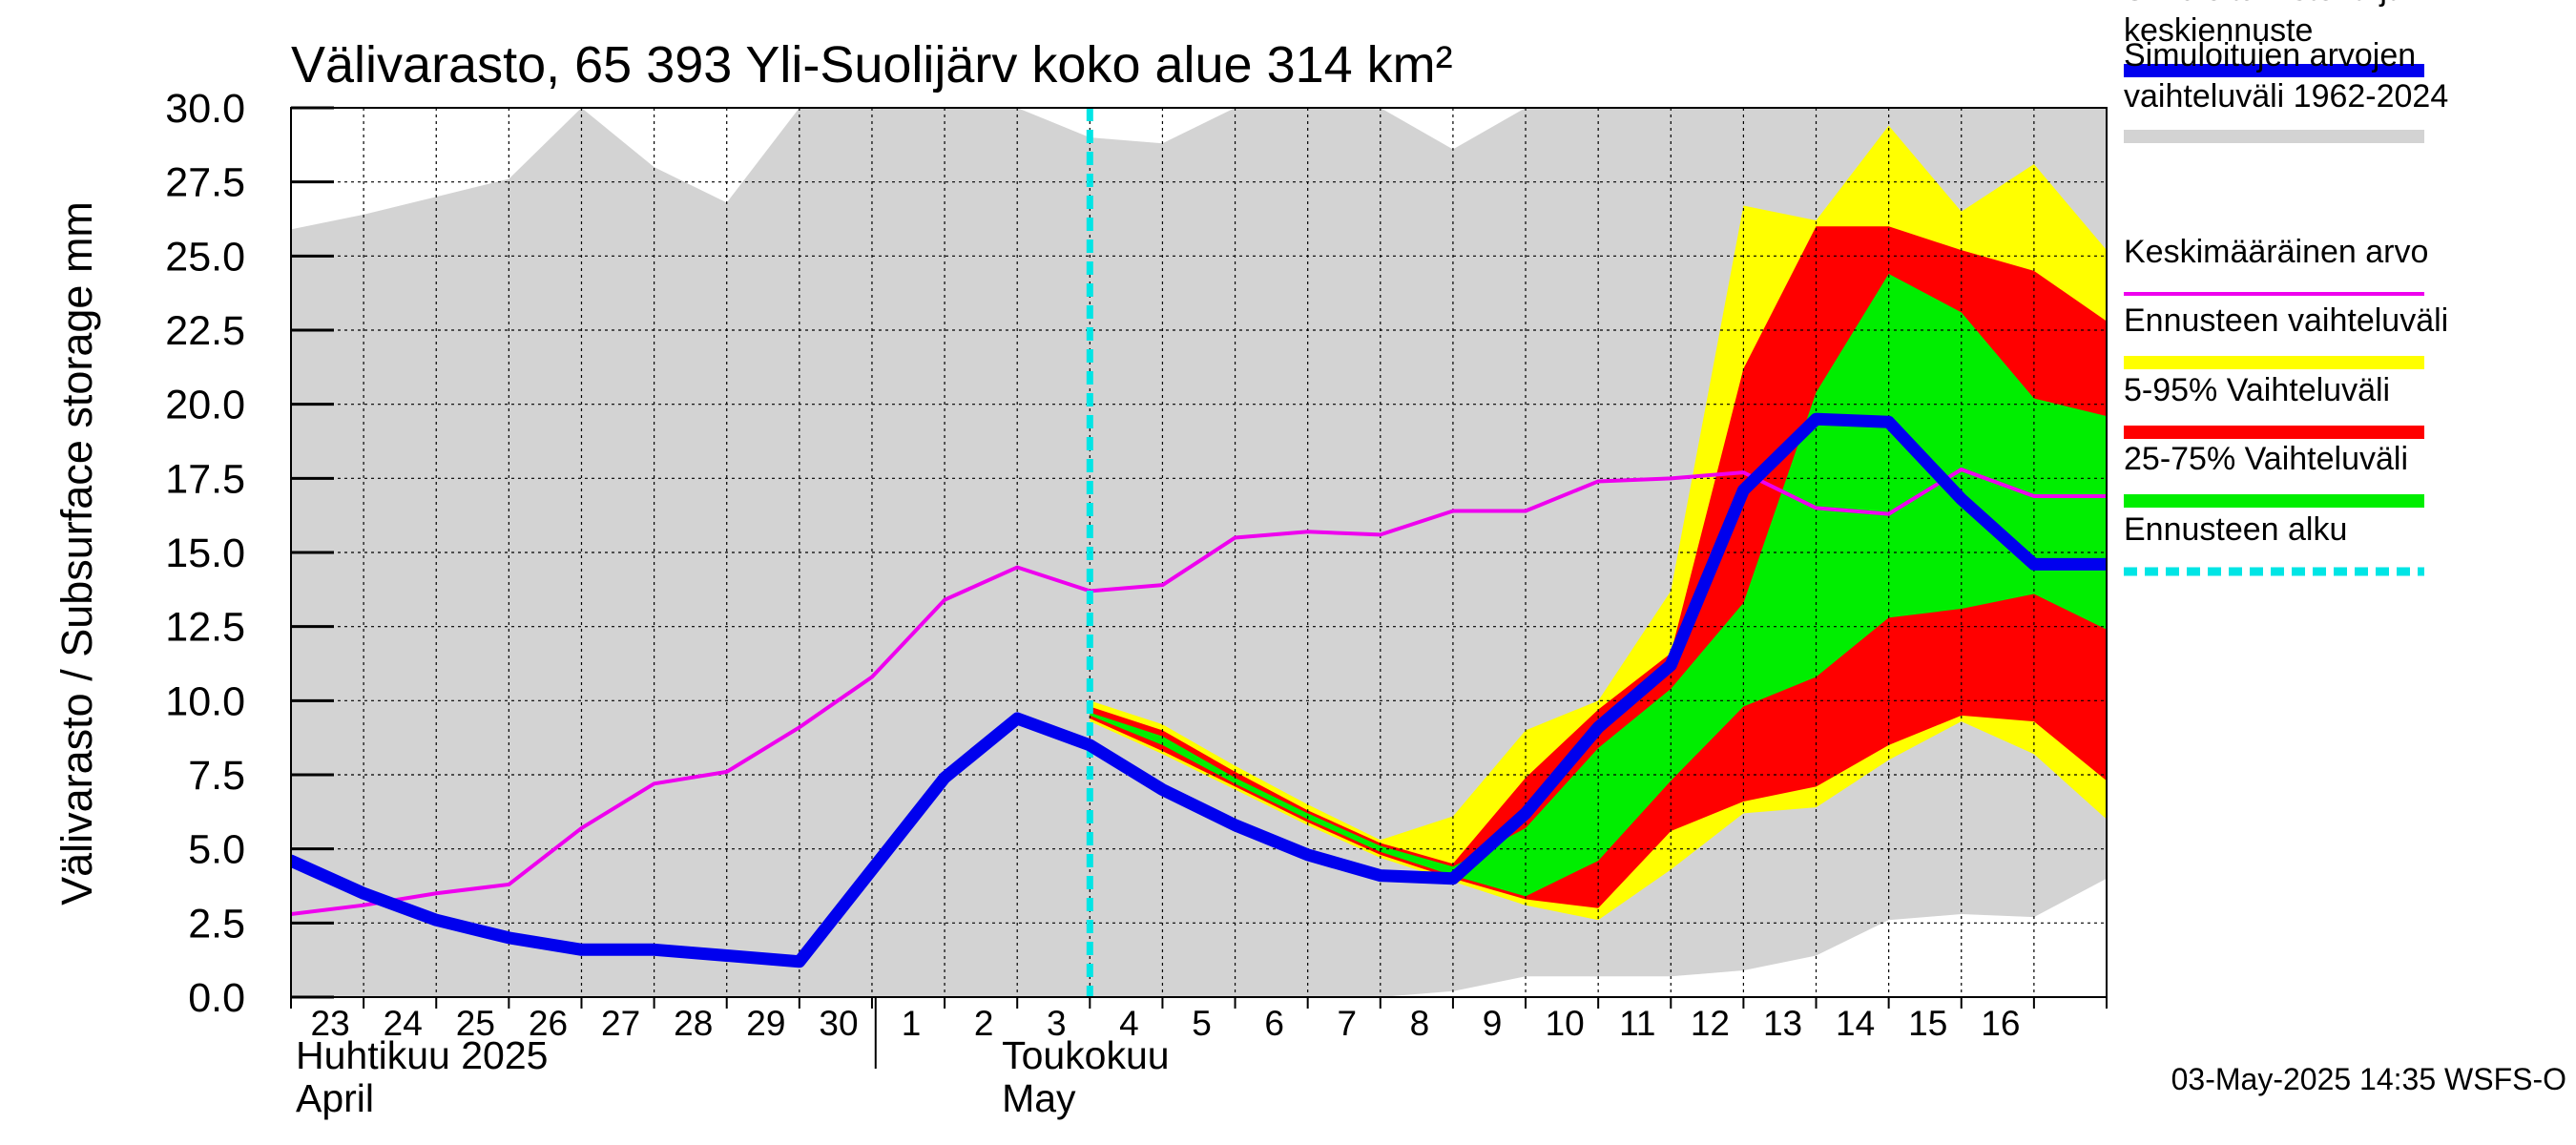  What do you see at coordinates (912, 1023) in the screenshot?
I see `x-tick-label: 1` at bounding box center [912, 1023].